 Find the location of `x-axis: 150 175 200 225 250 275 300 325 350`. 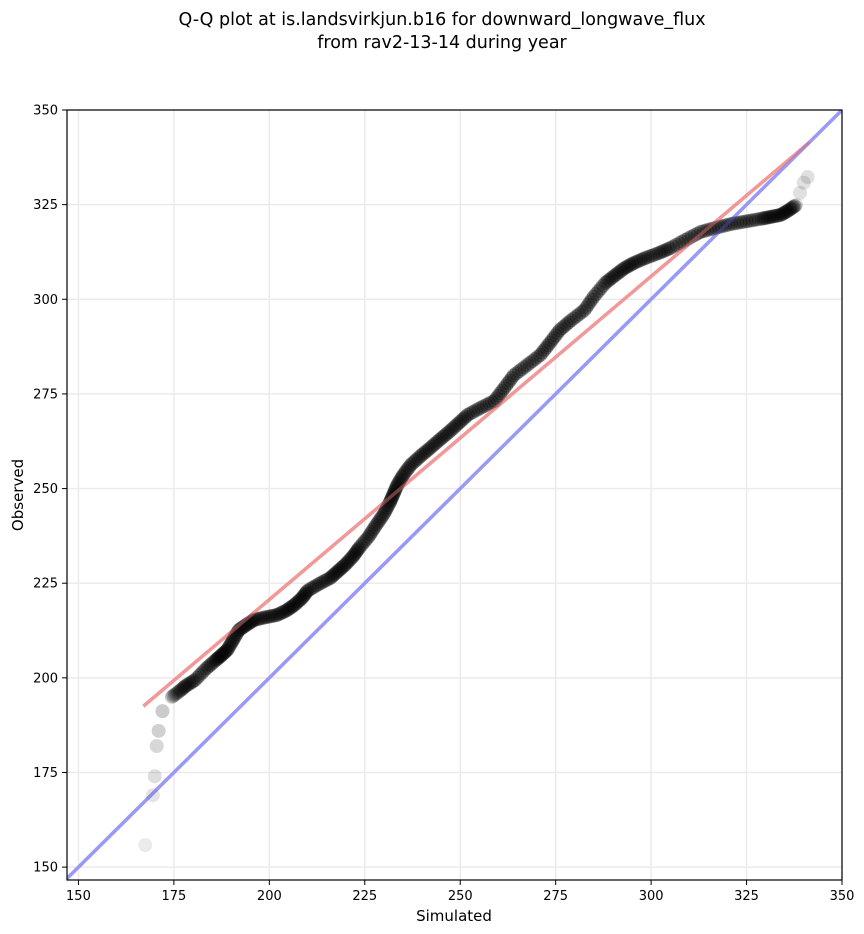

x-axis: 150 175 200 225 250 275 300 325 350 is located at coordinates (460, 892).